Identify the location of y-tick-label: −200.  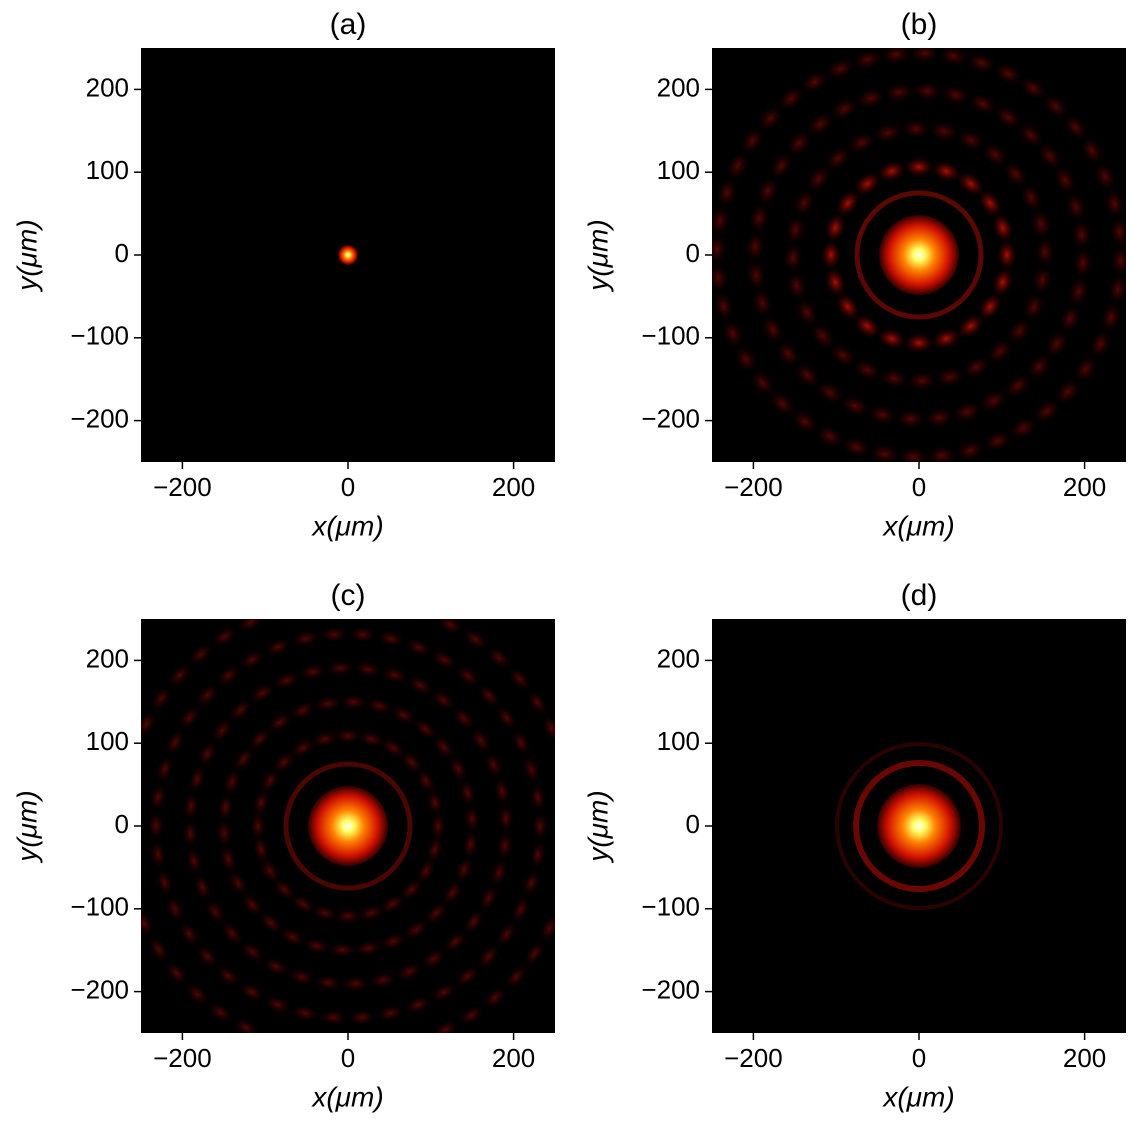
(670, 418).